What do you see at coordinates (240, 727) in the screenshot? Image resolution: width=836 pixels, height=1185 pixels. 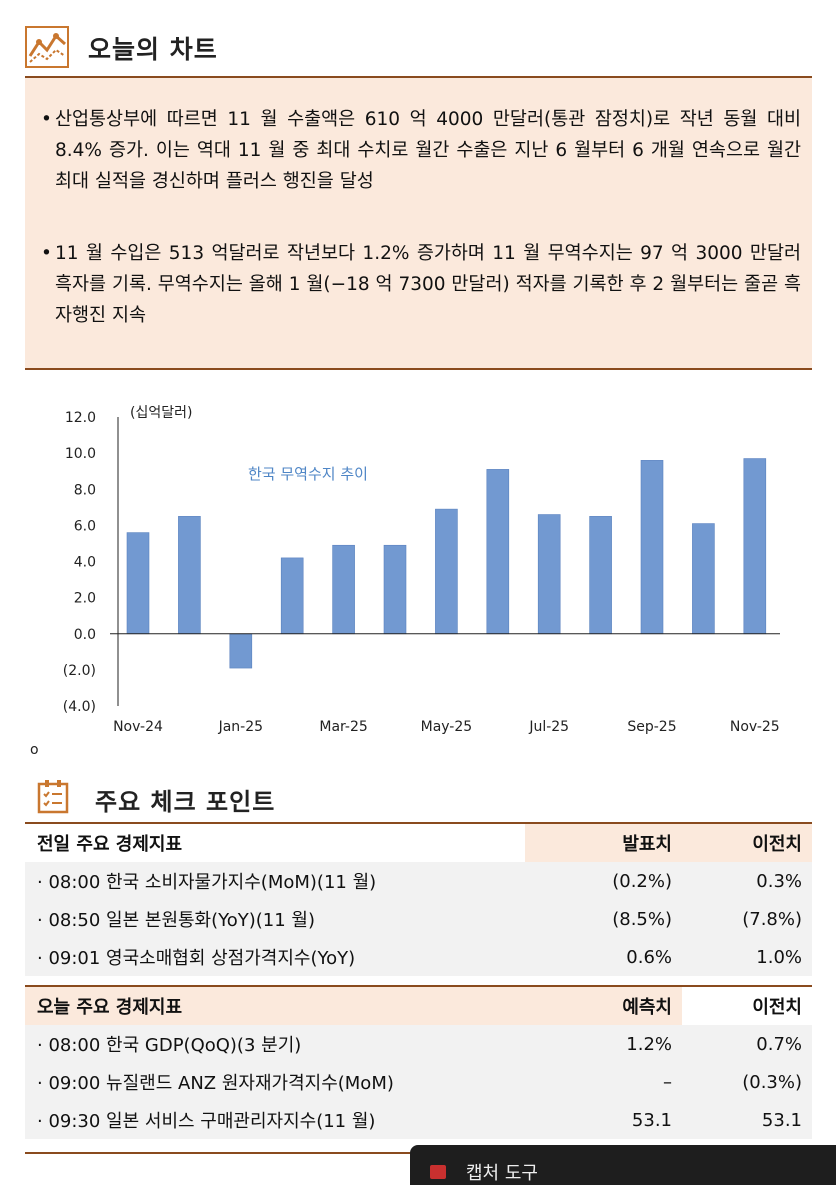 I see `x-tick-label: Jan-25` at bounding box center [240, 727].